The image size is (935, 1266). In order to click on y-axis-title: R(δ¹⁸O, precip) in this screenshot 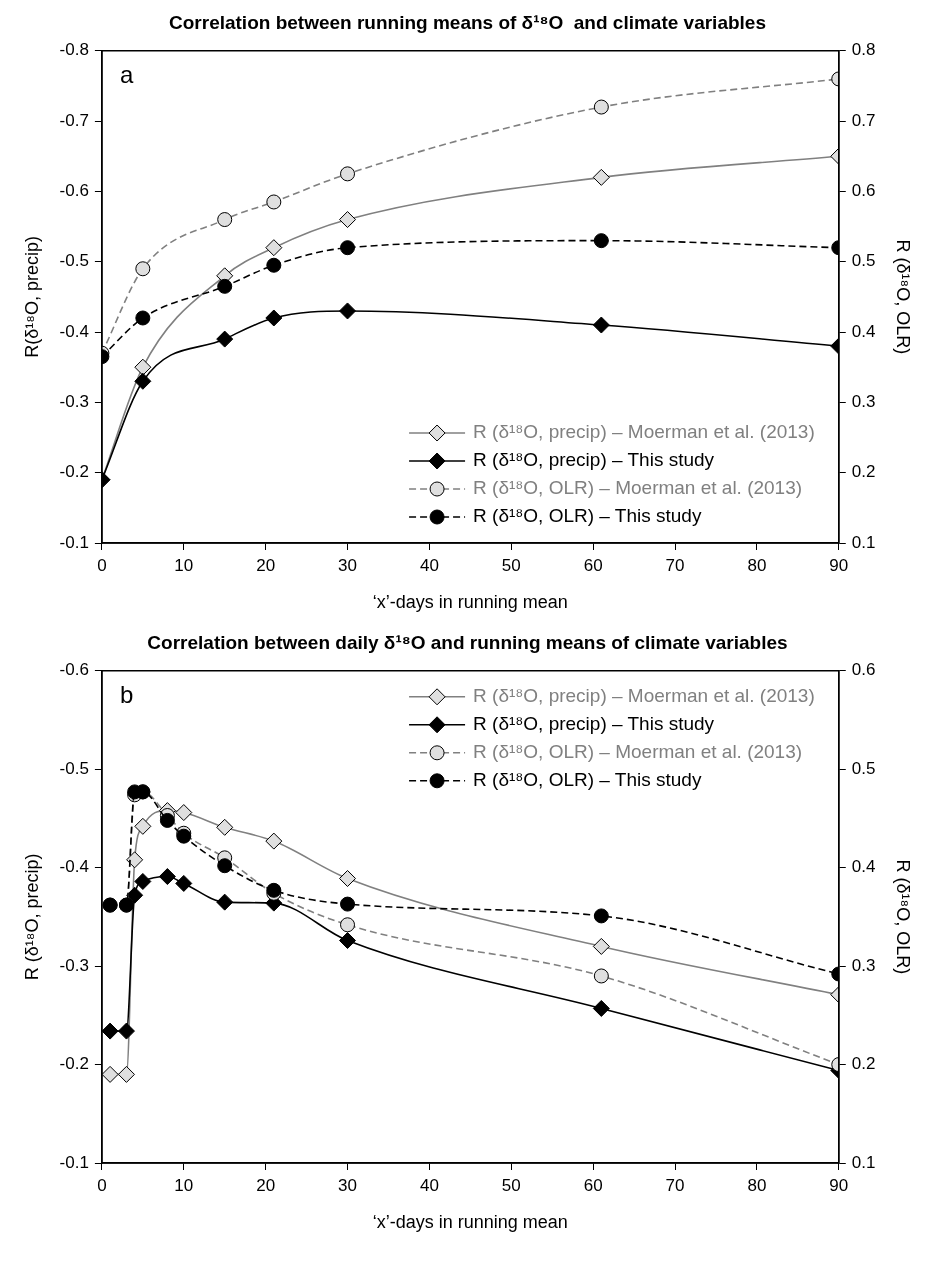, I will do `click(31, 297)`.